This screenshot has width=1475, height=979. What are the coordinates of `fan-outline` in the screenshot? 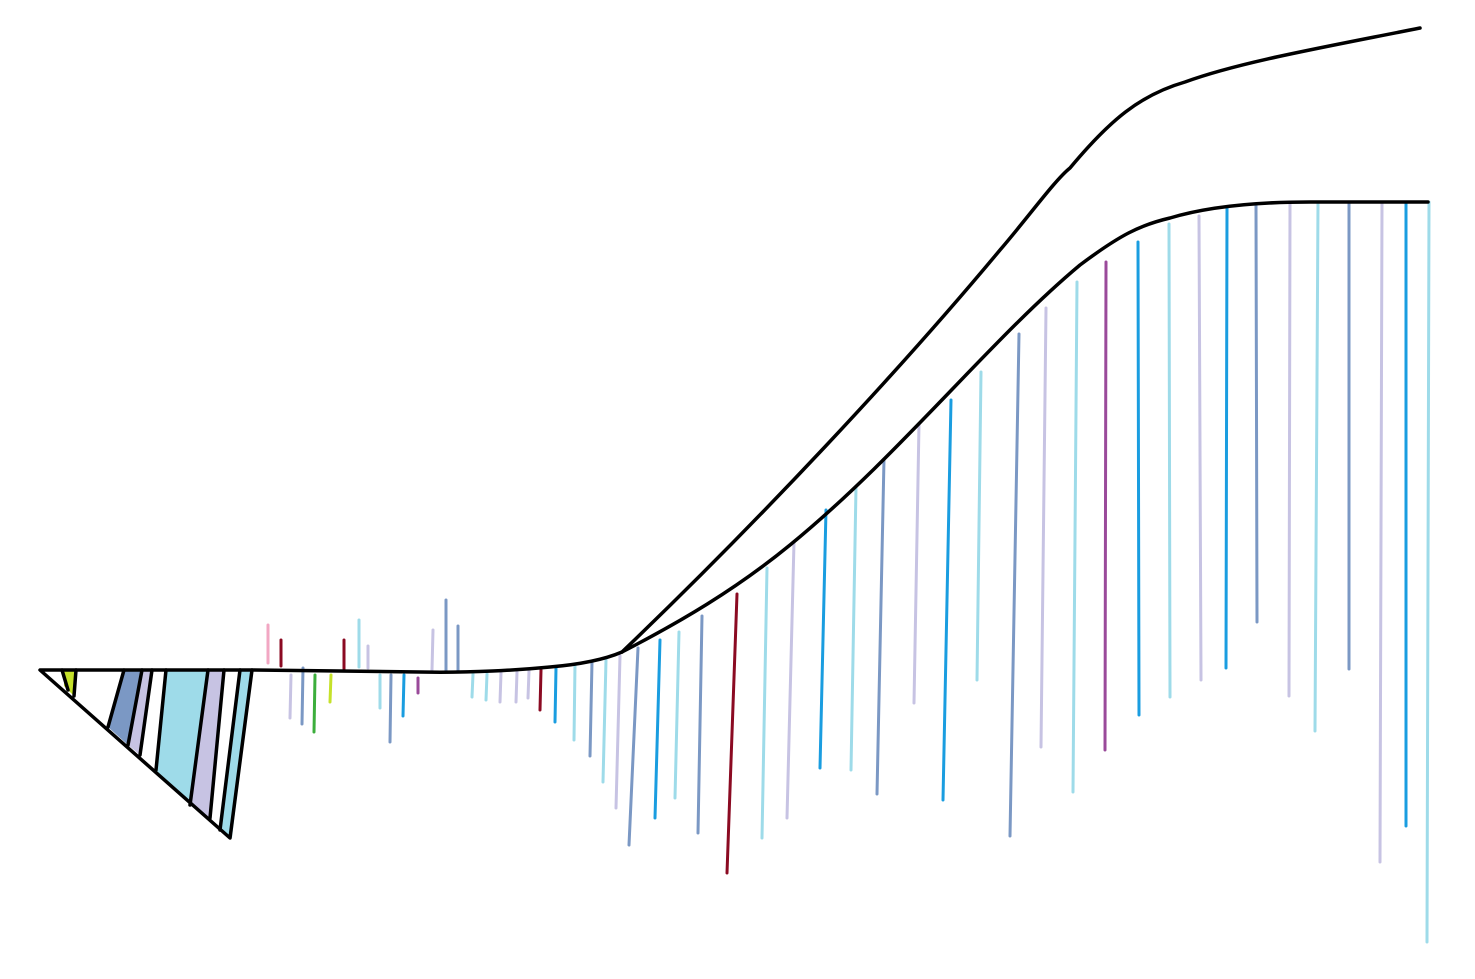 It's located at (146, 754).